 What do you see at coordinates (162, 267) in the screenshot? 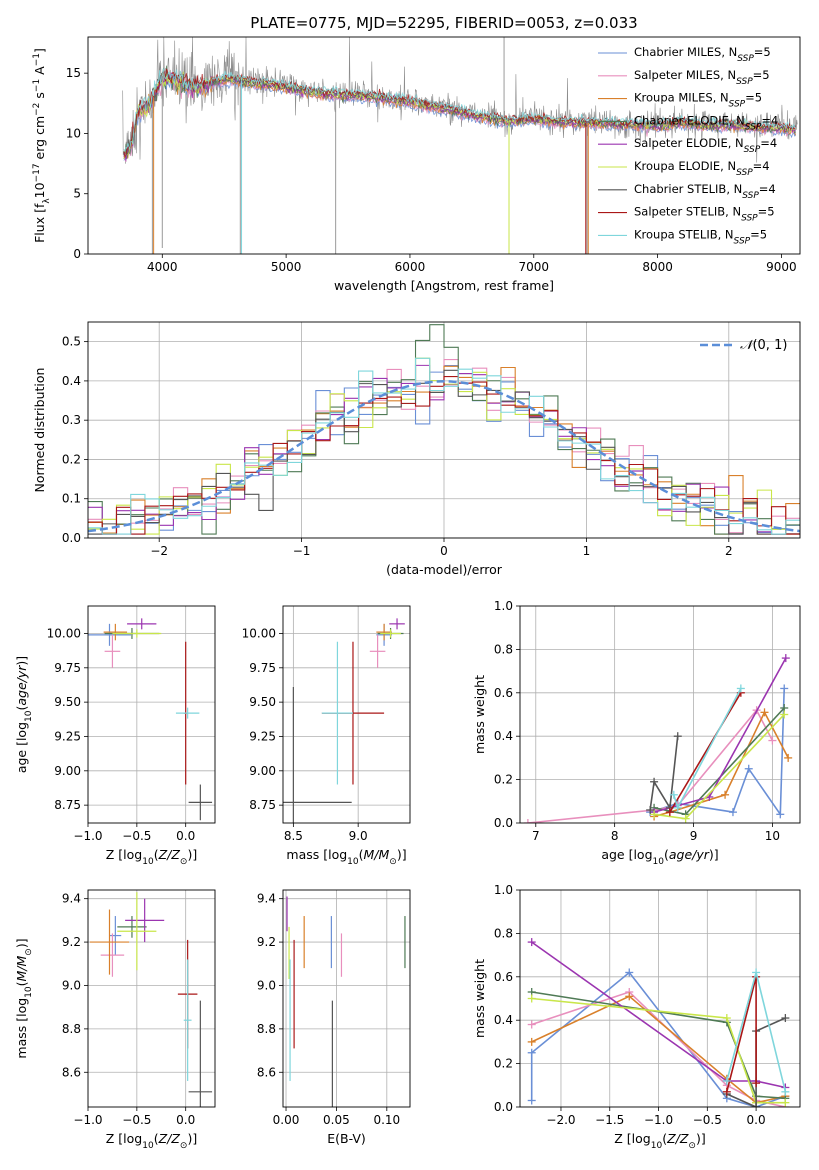
I see `x-tick-label: 4000` at bounding box center [162, 267].